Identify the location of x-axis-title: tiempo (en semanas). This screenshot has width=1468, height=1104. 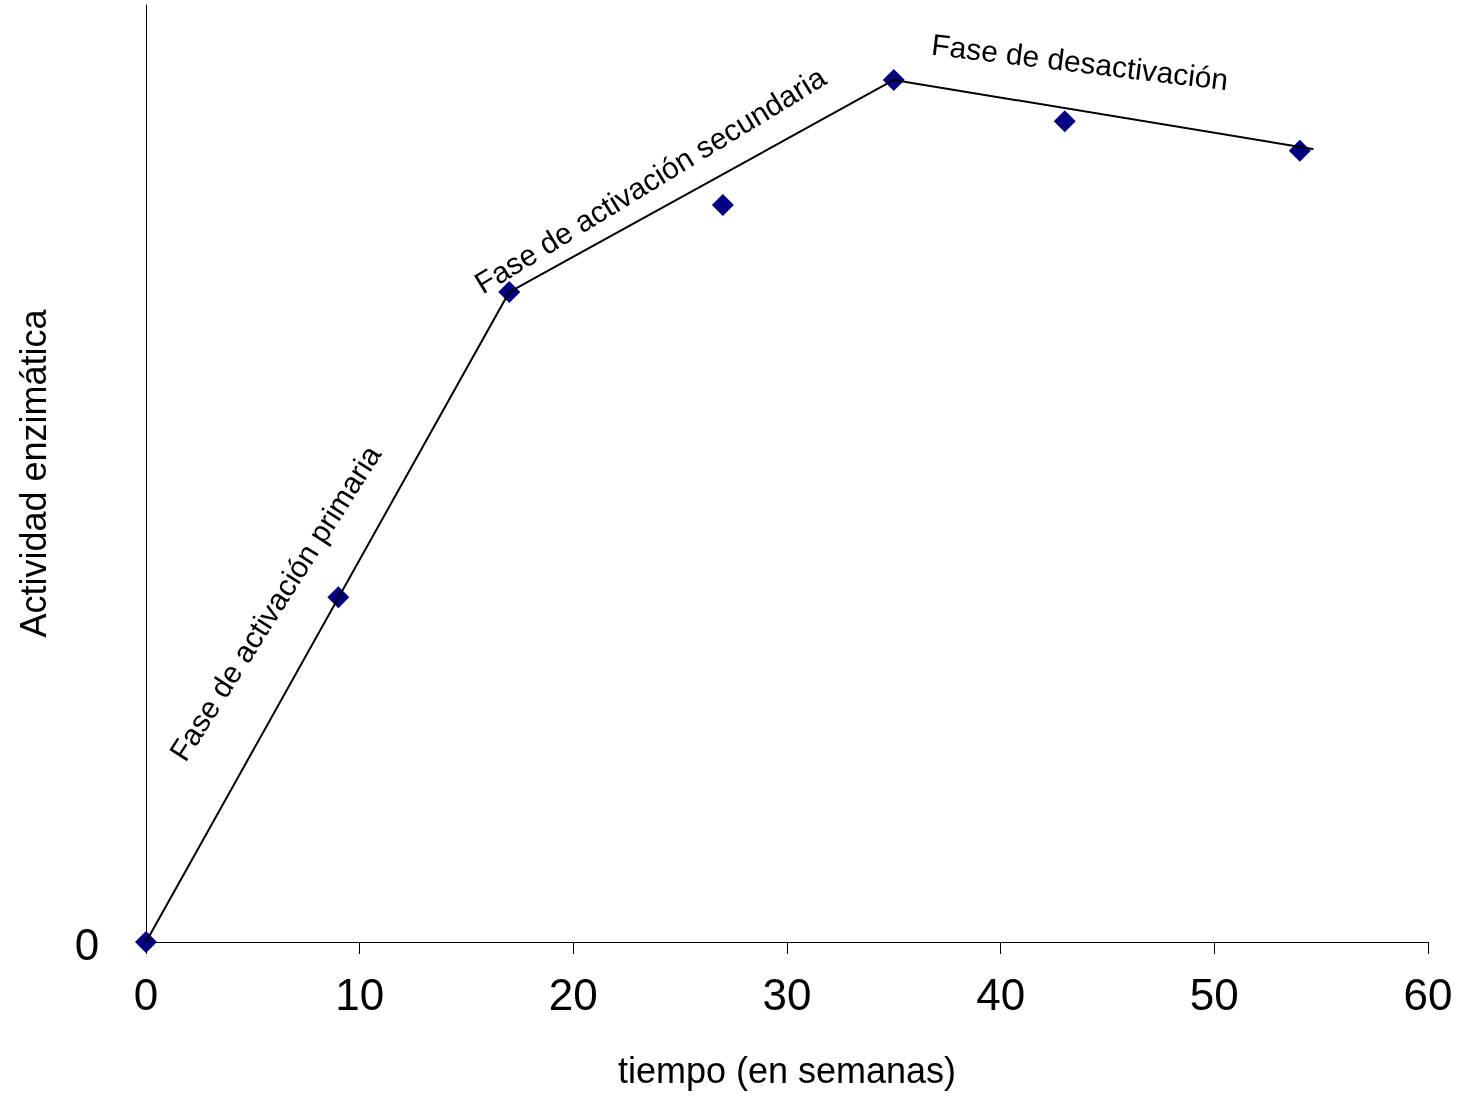
(787, 1070).